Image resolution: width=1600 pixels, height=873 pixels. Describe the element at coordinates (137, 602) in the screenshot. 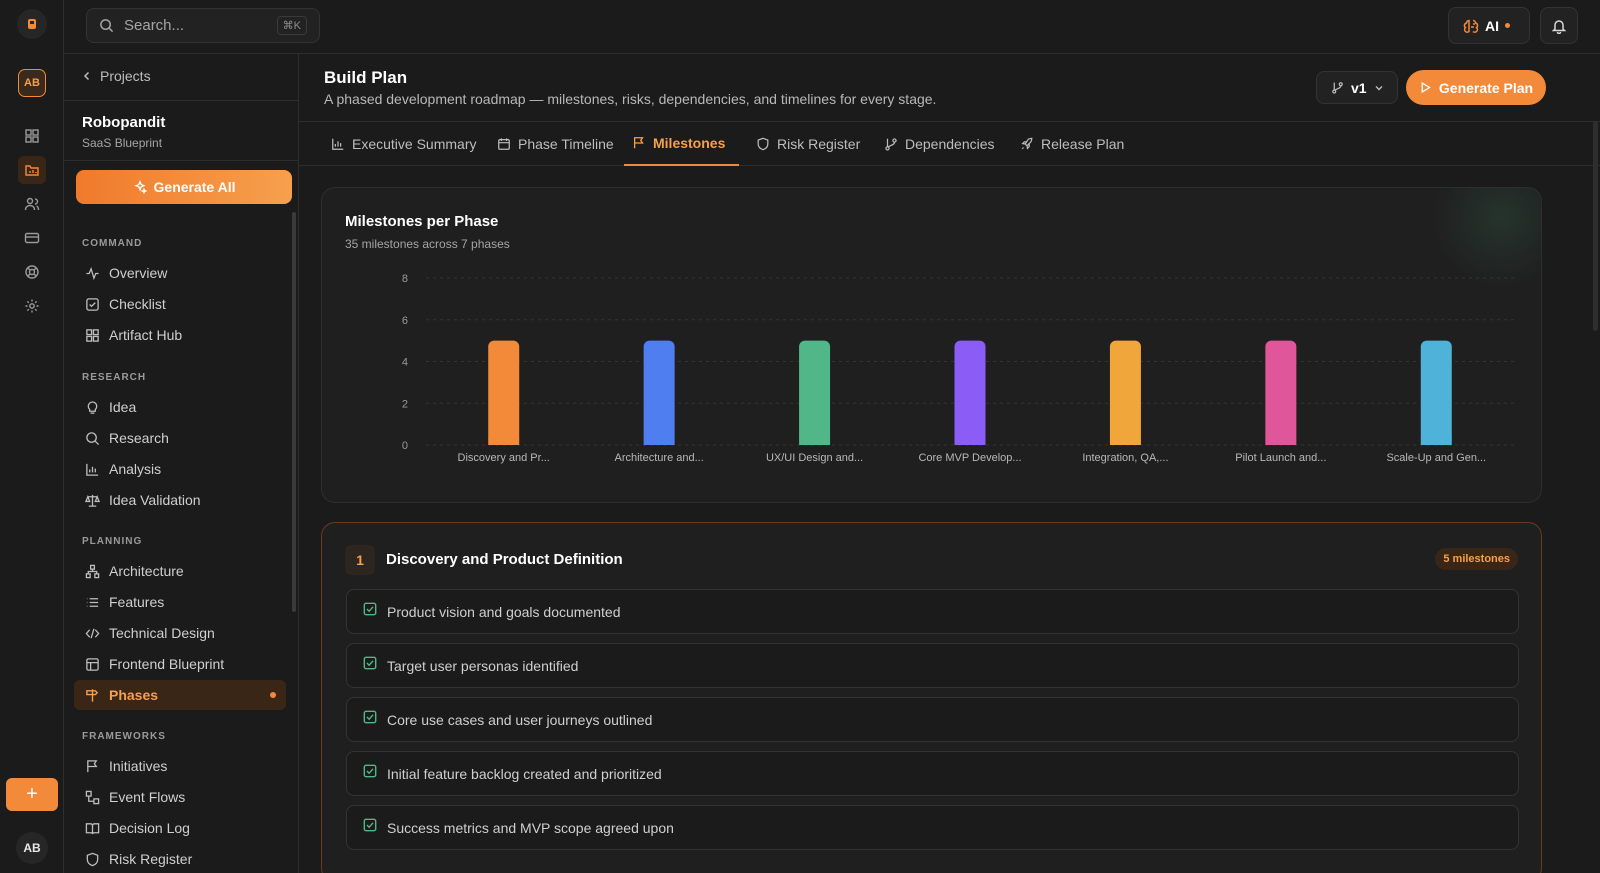

I see `sidebar-item-label: Features` at that location.